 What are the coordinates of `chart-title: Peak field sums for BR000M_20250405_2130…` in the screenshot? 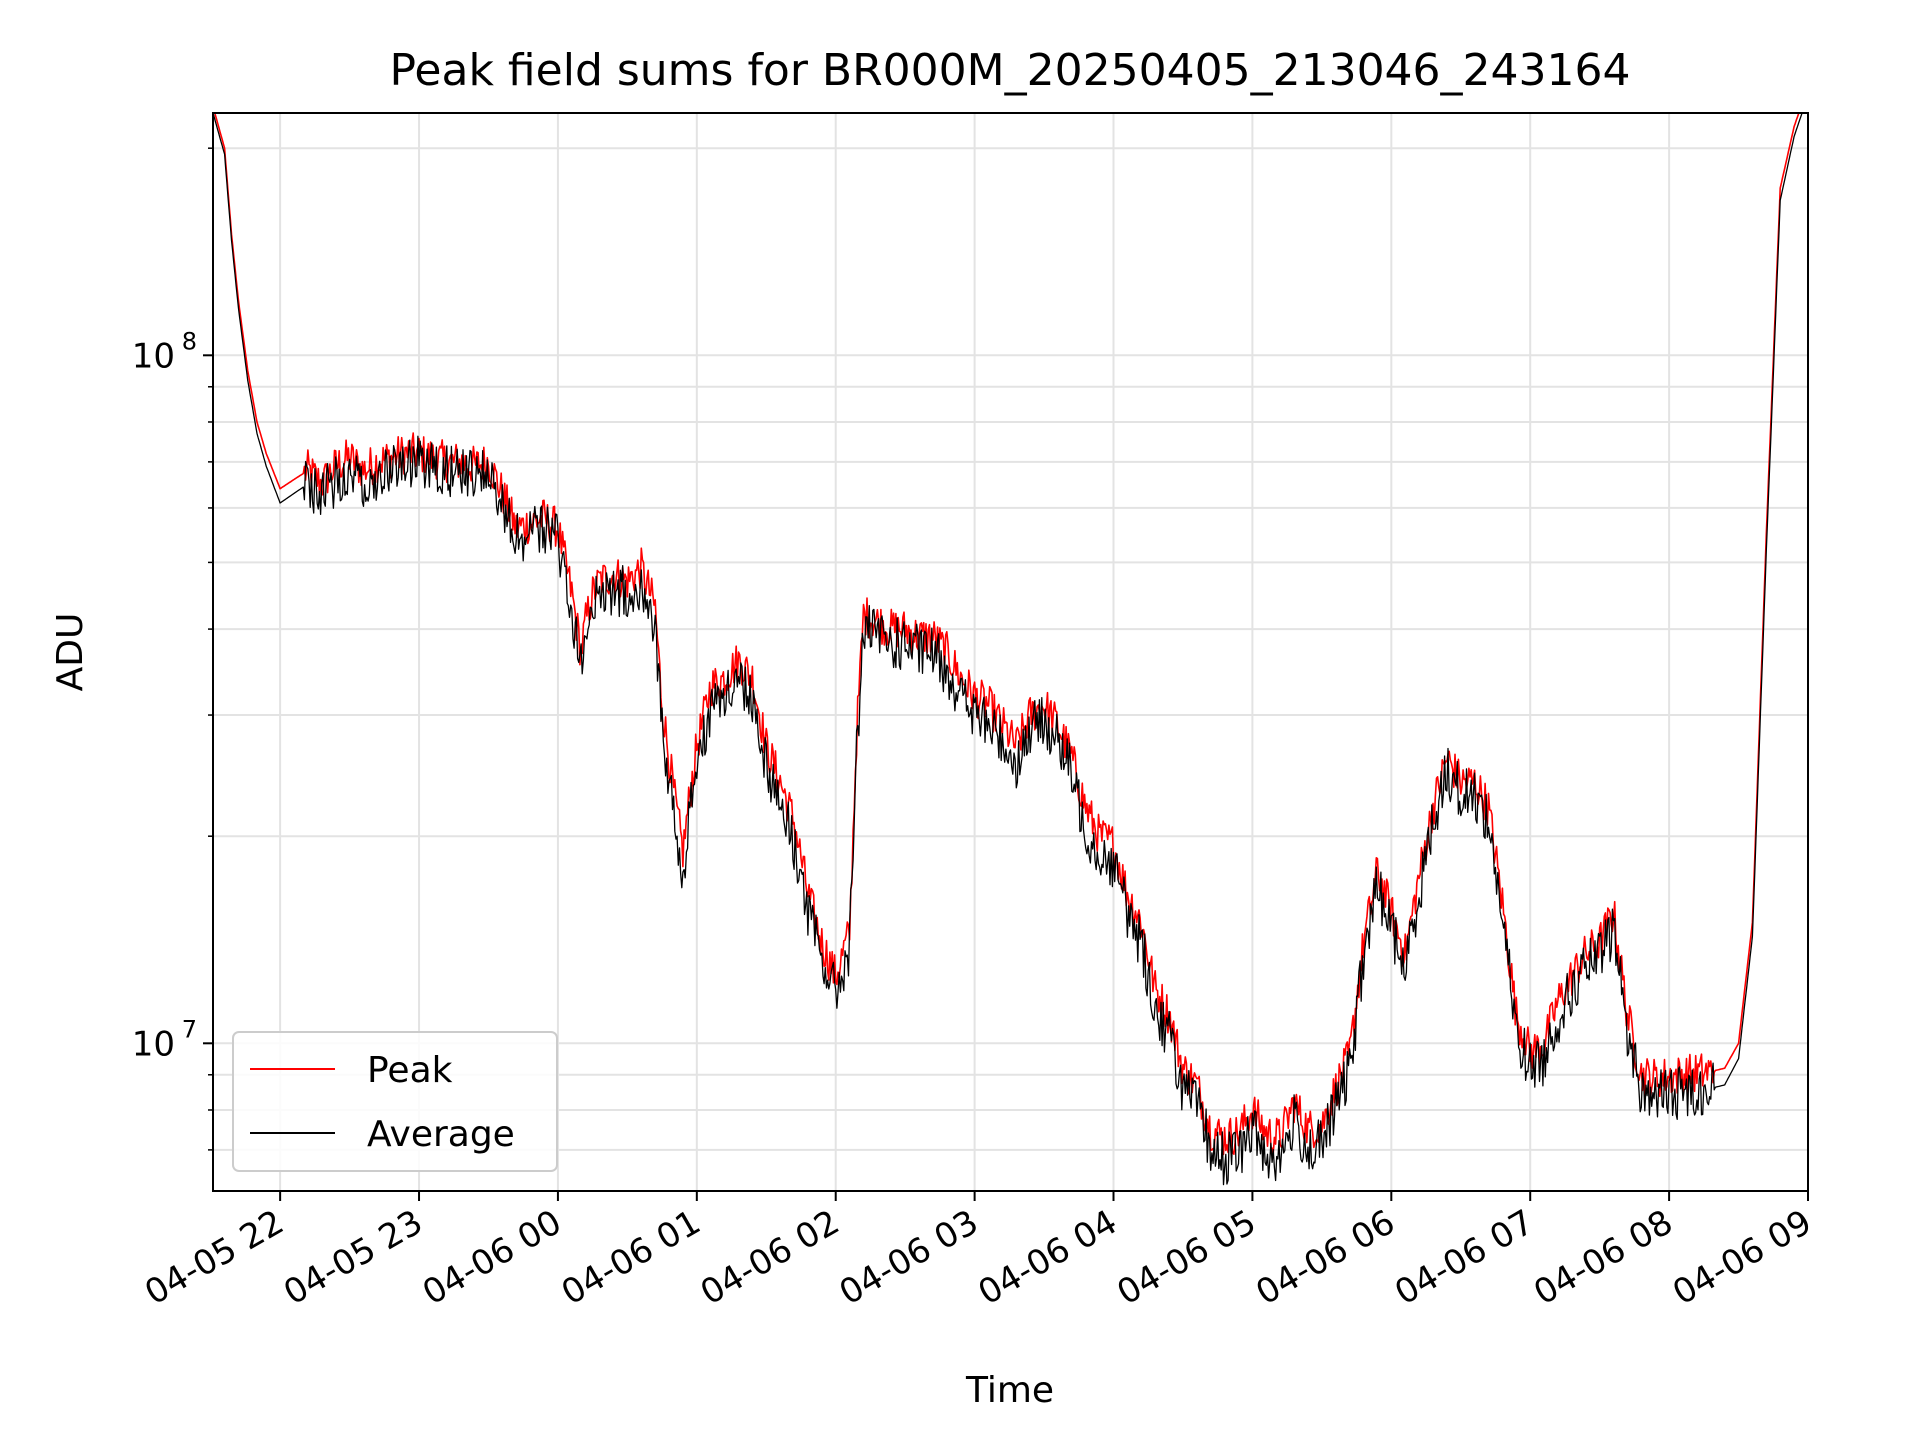 It's located at (1009, 70).